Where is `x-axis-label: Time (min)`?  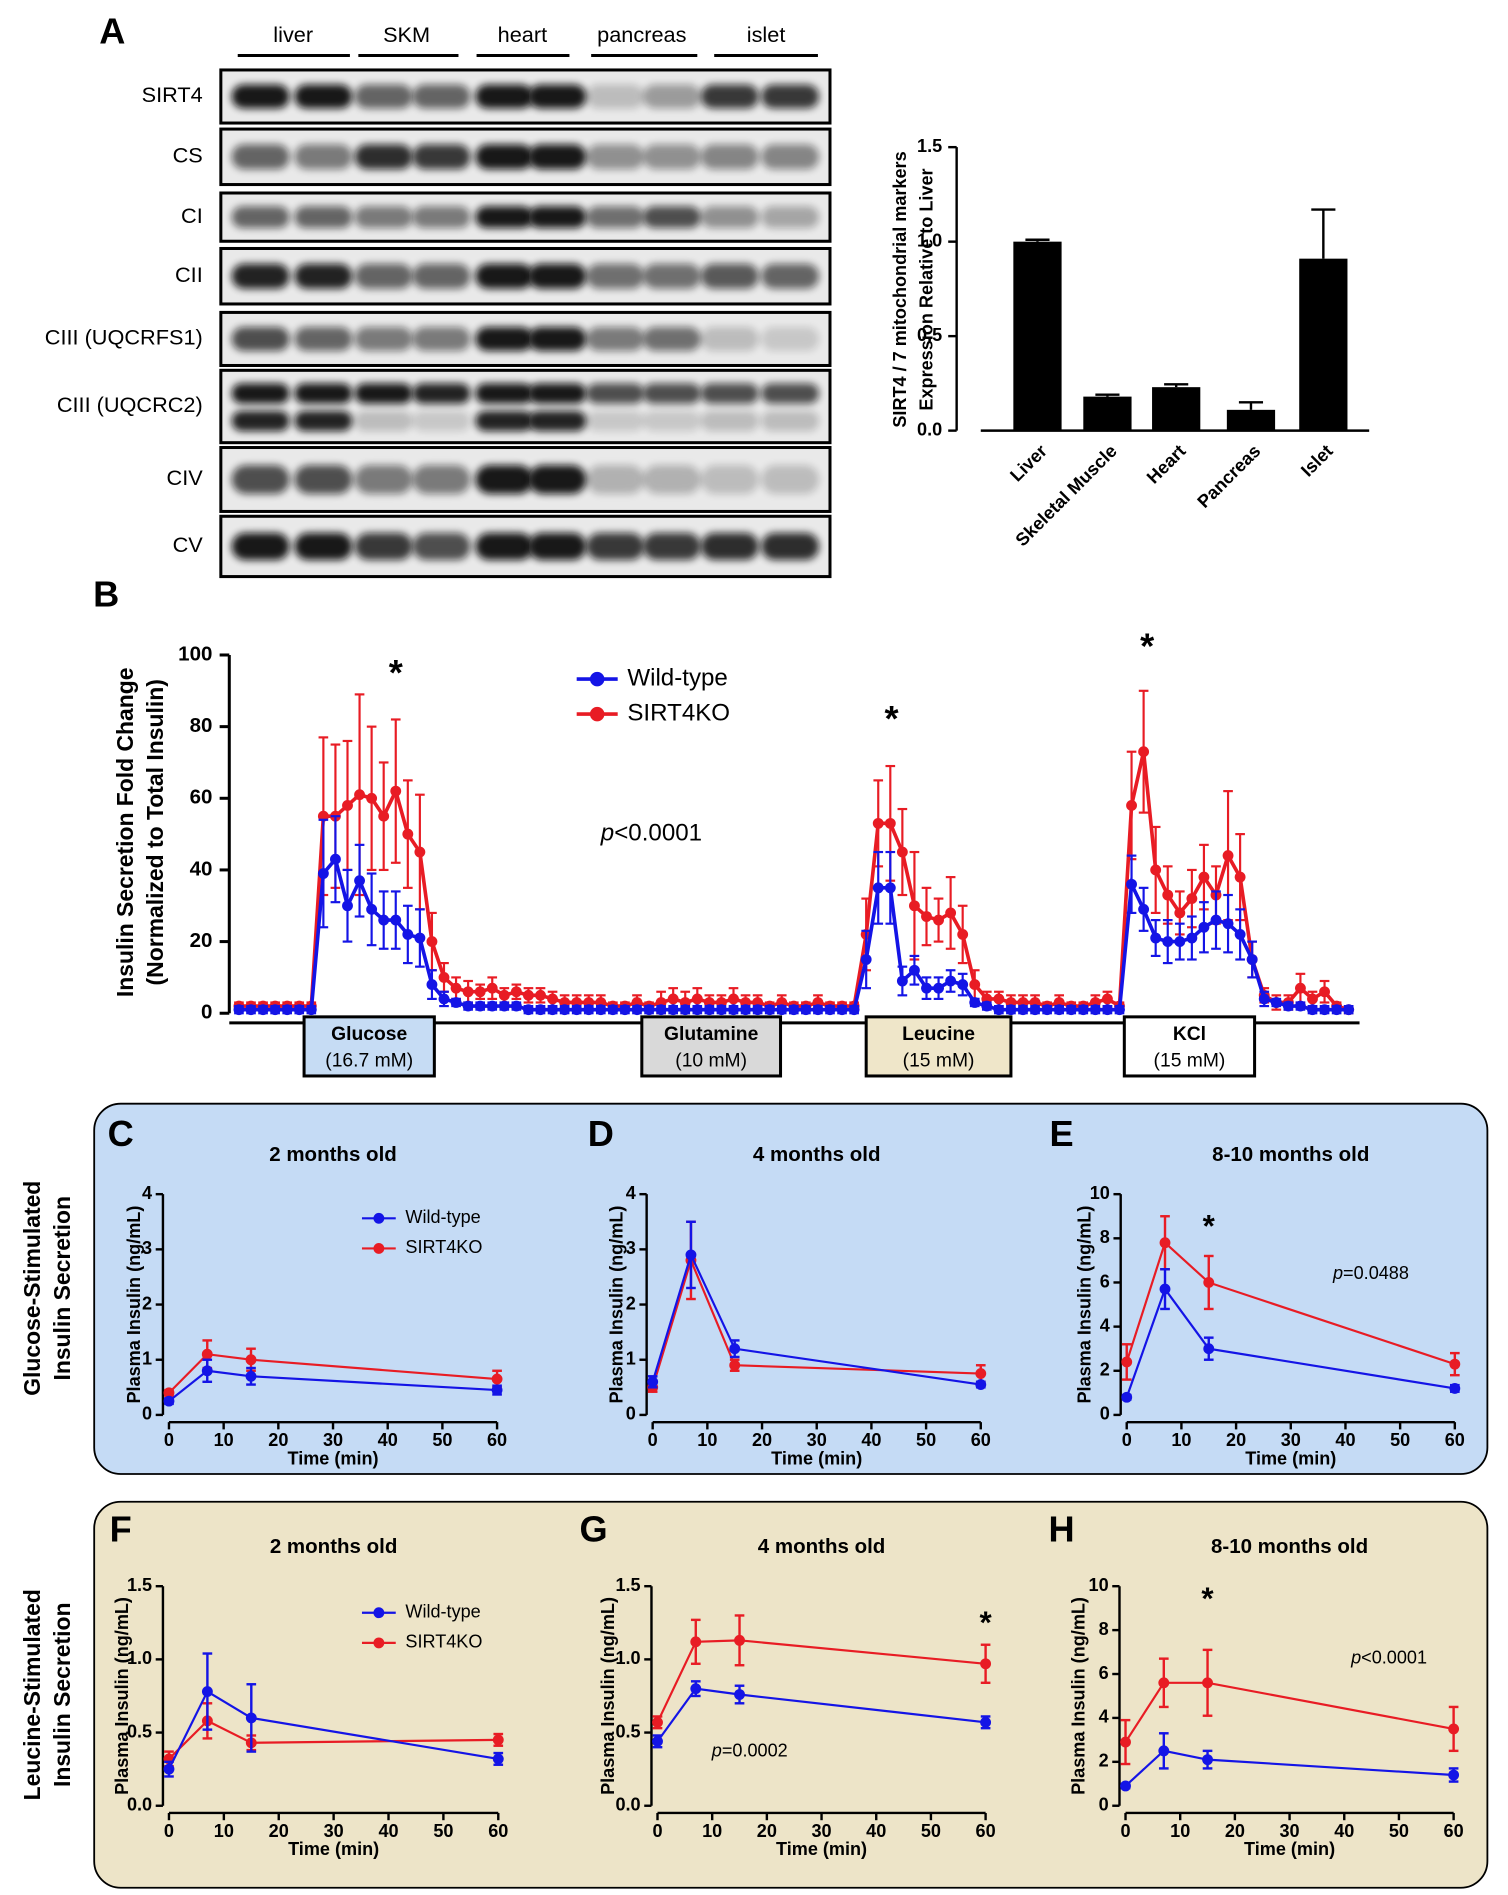
x-axis-label: Time (min) is located at coordinates (816, 1458).